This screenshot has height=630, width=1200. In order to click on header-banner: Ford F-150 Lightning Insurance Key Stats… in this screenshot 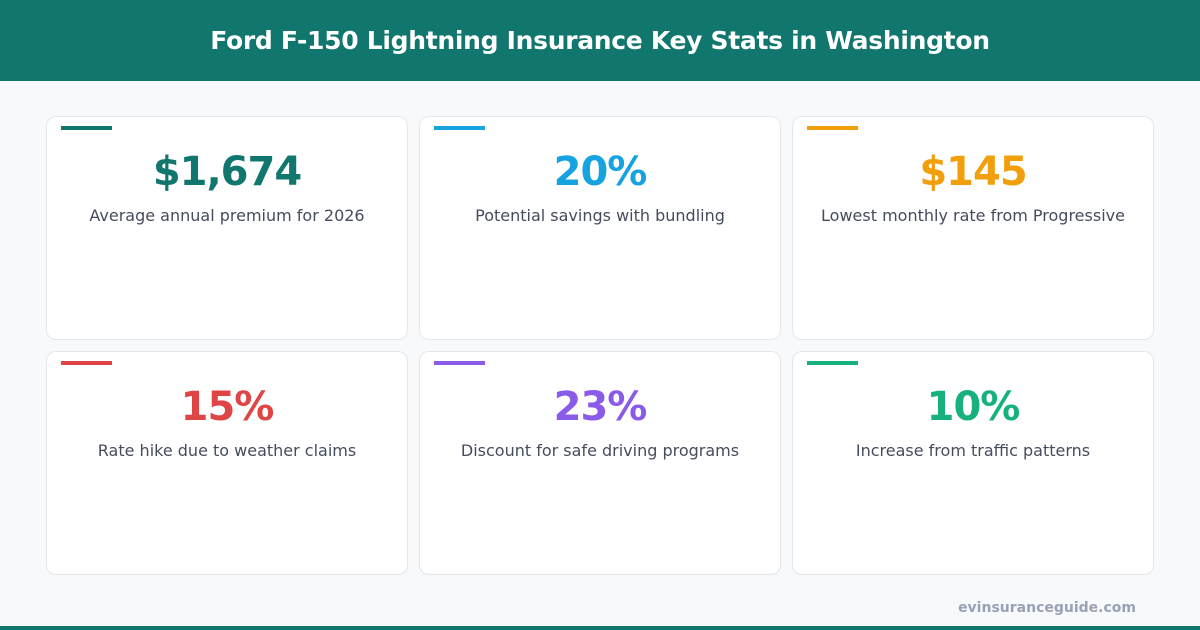, I will do `click(600, 40)`.